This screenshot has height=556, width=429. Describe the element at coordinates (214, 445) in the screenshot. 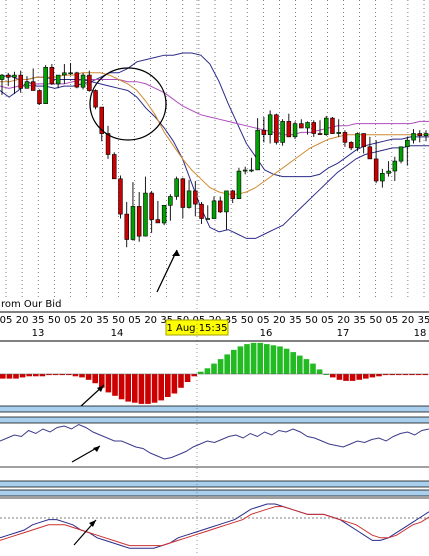

I see `oscillator-panel` at that location.